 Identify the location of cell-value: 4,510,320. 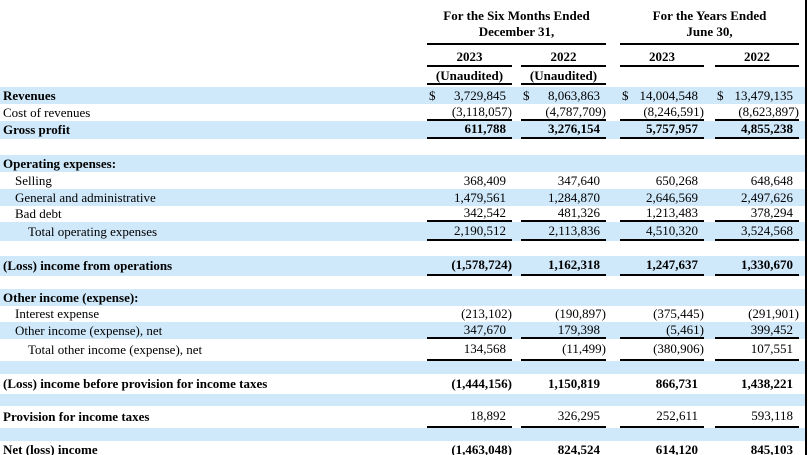
(672, 230).